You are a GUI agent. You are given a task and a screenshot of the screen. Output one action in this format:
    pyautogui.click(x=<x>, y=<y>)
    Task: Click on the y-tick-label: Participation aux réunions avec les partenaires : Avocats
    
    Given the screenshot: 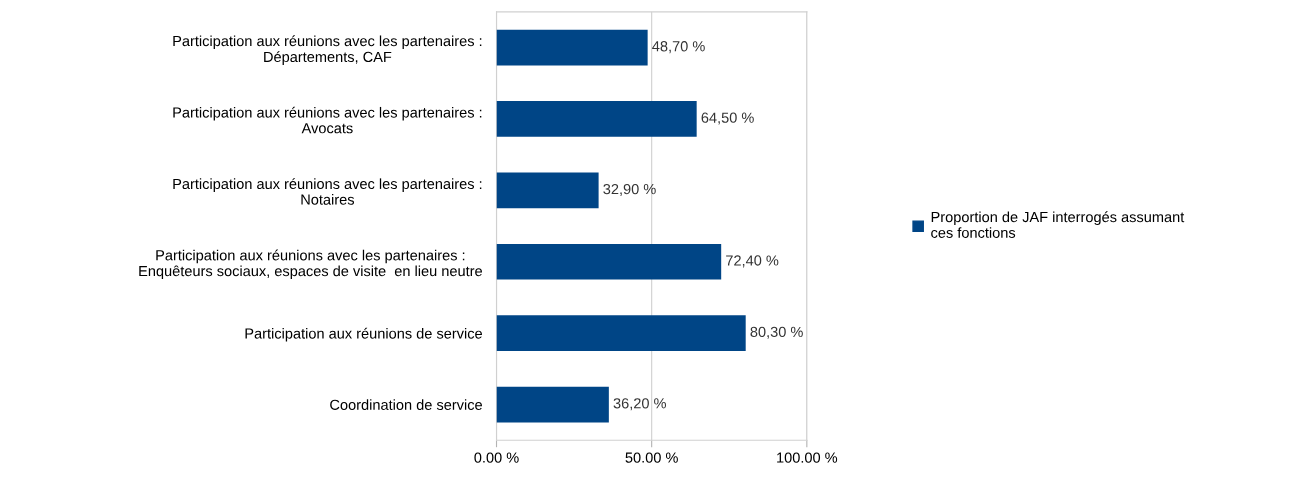 What is the action you would take?
    pyautogui.click(x=327, y=120)
    